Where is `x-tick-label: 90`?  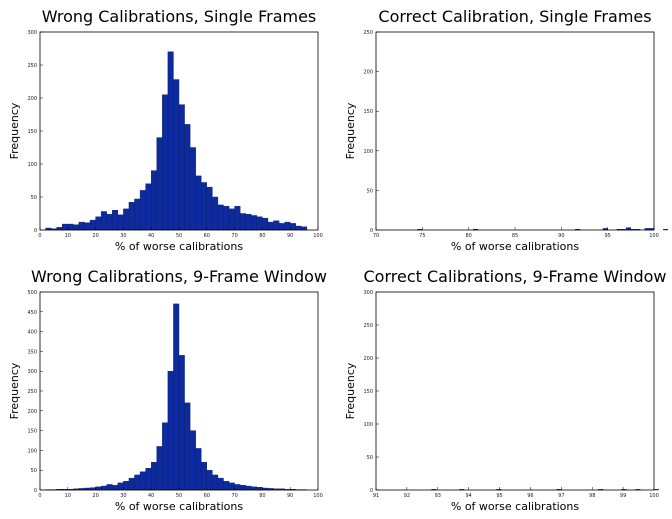 x-tick-label: 90 is located at coordinates (561, 236).